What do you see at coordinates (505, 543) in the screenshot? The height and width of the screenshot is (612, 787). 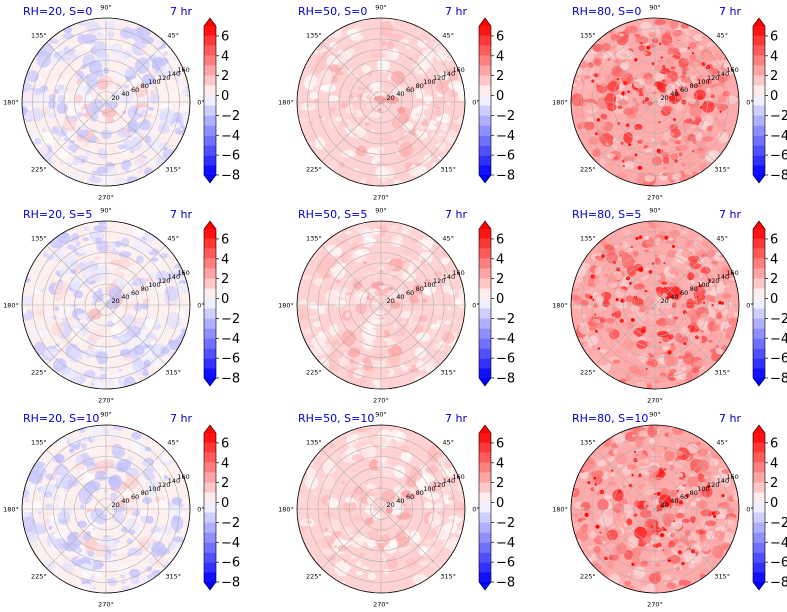 I see `colorbar-tick-label: −4` at bounding box center [505, 543].